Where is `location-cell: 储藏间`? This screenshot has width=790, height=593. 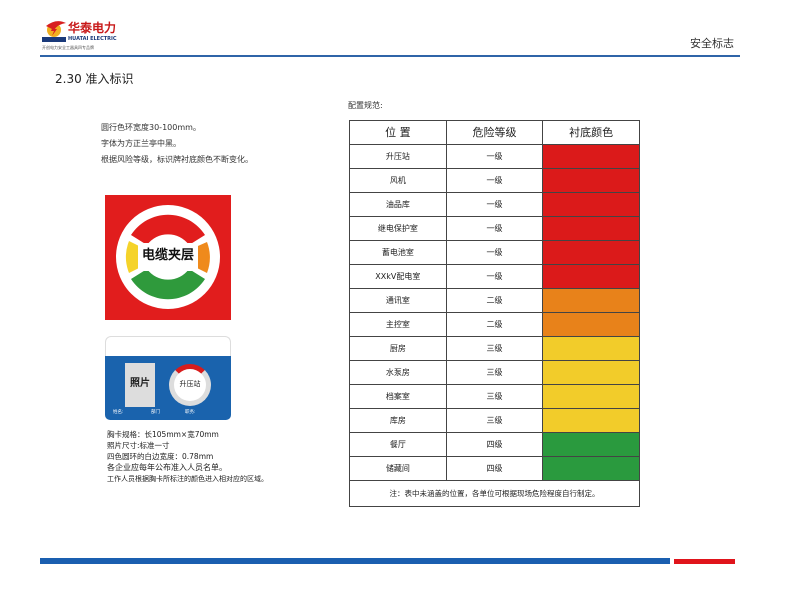 location-cell: 储藏间 is located at coordinates (398, 468).